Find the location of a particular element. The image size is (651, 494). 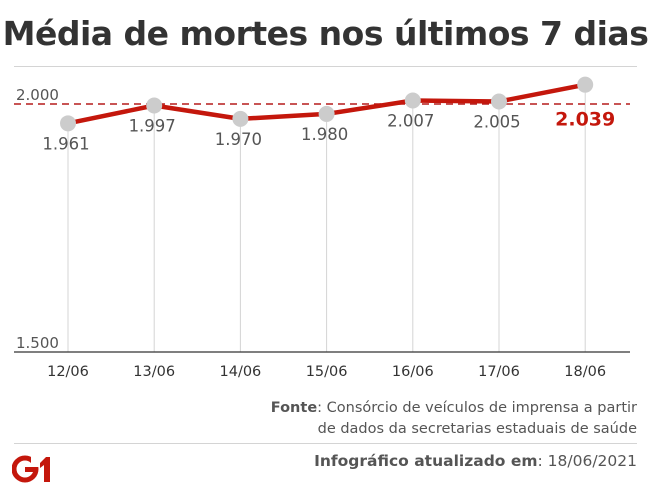

y-tick-label-0: 1.500 is located at coordinates (37, 343).